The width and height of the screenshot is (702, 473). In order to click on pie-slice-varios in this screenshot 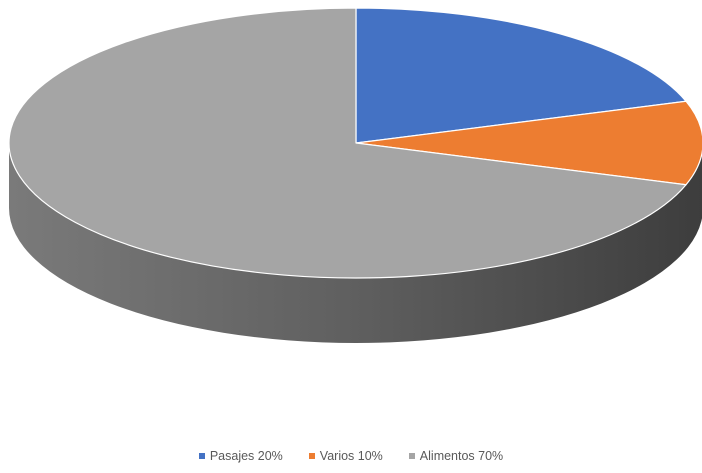, I will do `click(528, 143)`.